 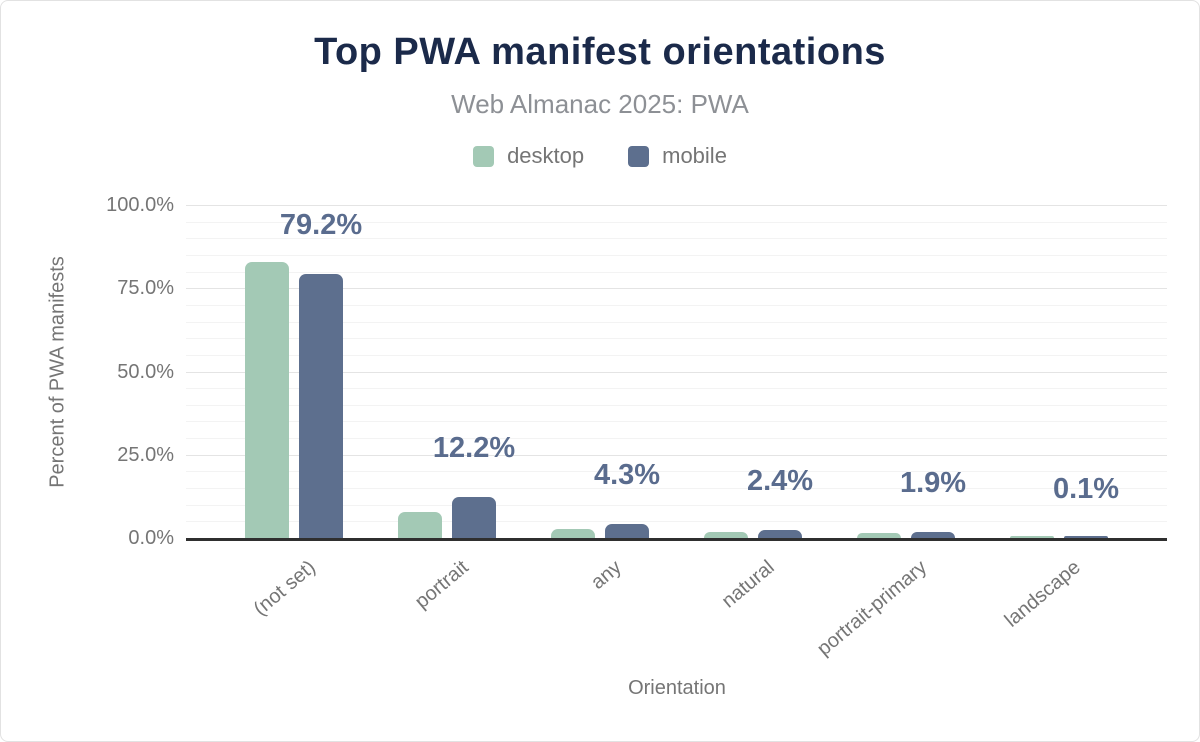 I want to click on y-tick-label-100: 100.0%, so click(x=140, y=205).